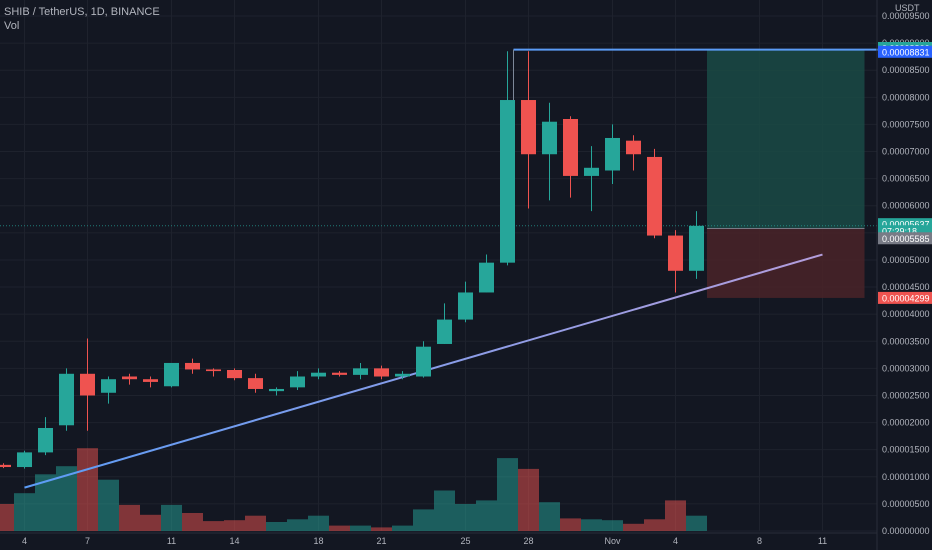 The width and height of the screenshot is (932, 550). What do you see at coordinates (24, 541) in the screenshot?
I see `time-tick-label: 4` at bounding box center [24, 541].